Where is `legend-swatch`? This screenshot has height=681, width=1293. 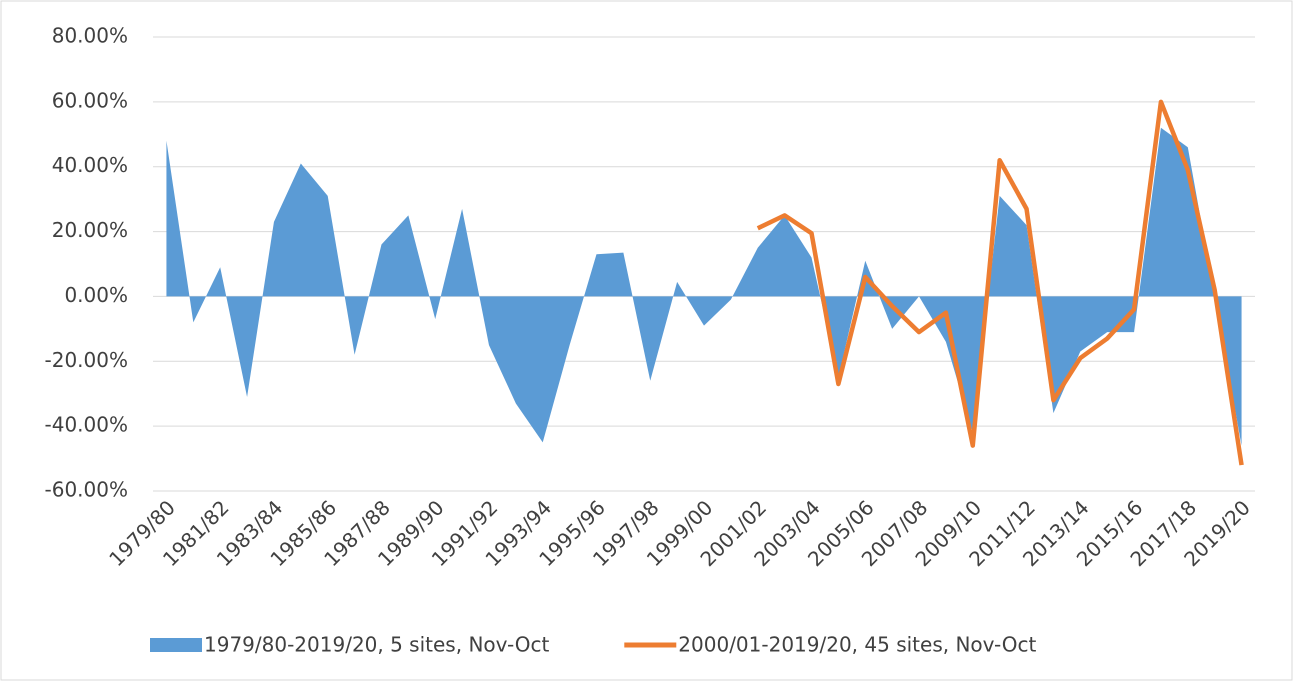
legend-swatch is located at coordinates (176, 645).